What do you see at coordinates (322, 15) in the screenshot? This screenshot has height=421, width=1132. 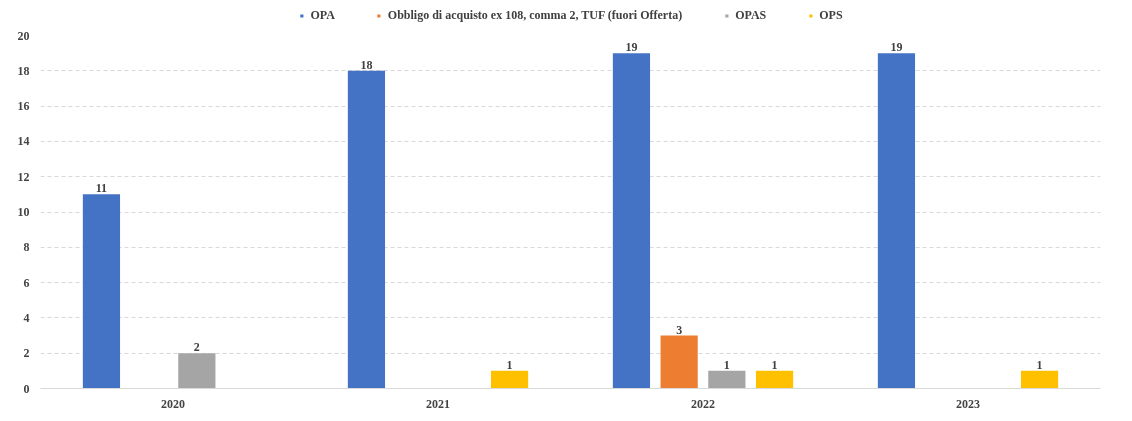 I see `legend-label: OPA` at bounding box center [322, 15].